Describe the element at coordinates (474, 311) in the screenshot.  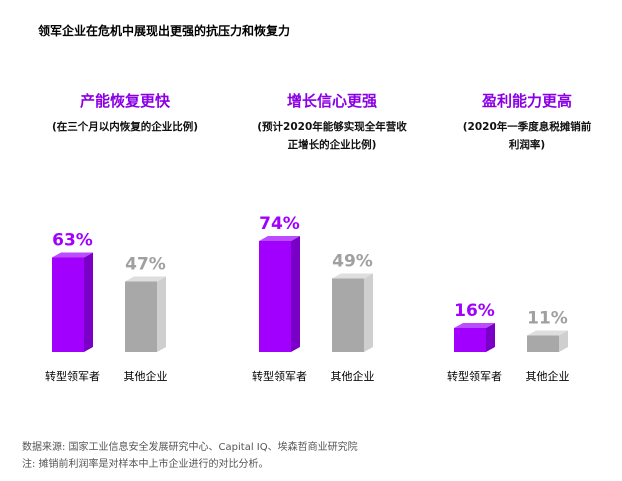
I see `data-label: 16%` at that location.